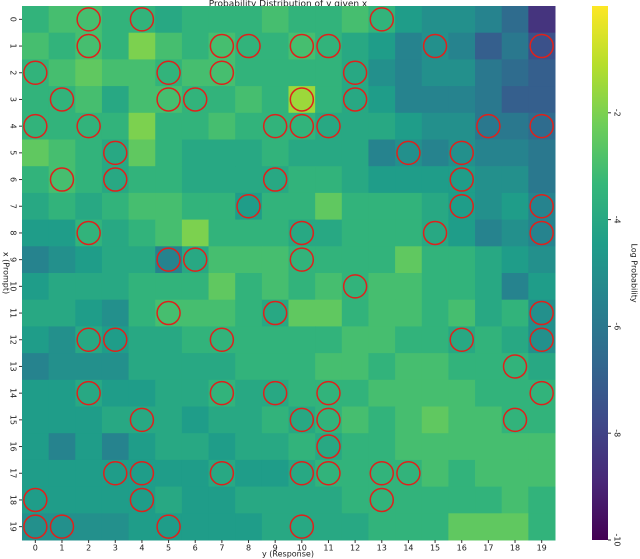 The height and width of the screenshot is (559, 640). What do you see at coordinates (408, 548) in the screenshot?
I see `x-tick-label: 14` at bounding box center [408, 548].